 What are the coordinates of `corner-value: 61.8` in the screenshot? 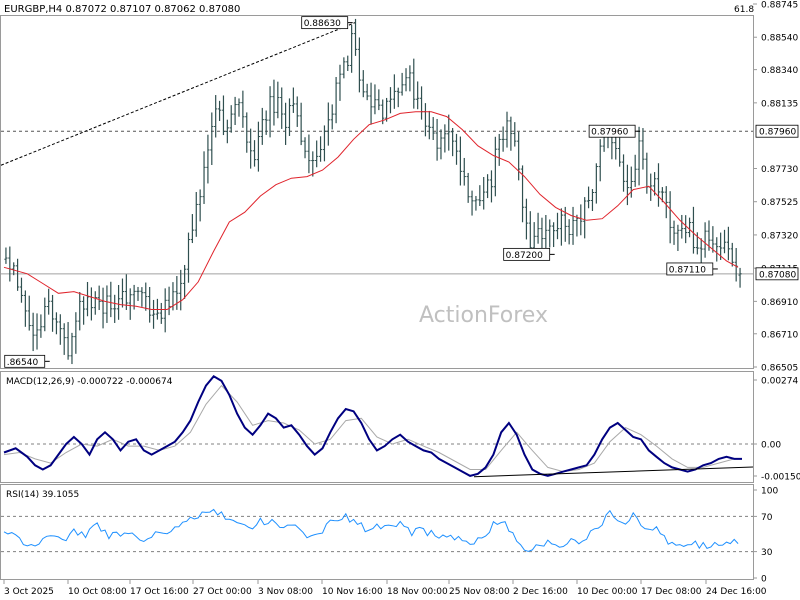 It's located at (744, 10).